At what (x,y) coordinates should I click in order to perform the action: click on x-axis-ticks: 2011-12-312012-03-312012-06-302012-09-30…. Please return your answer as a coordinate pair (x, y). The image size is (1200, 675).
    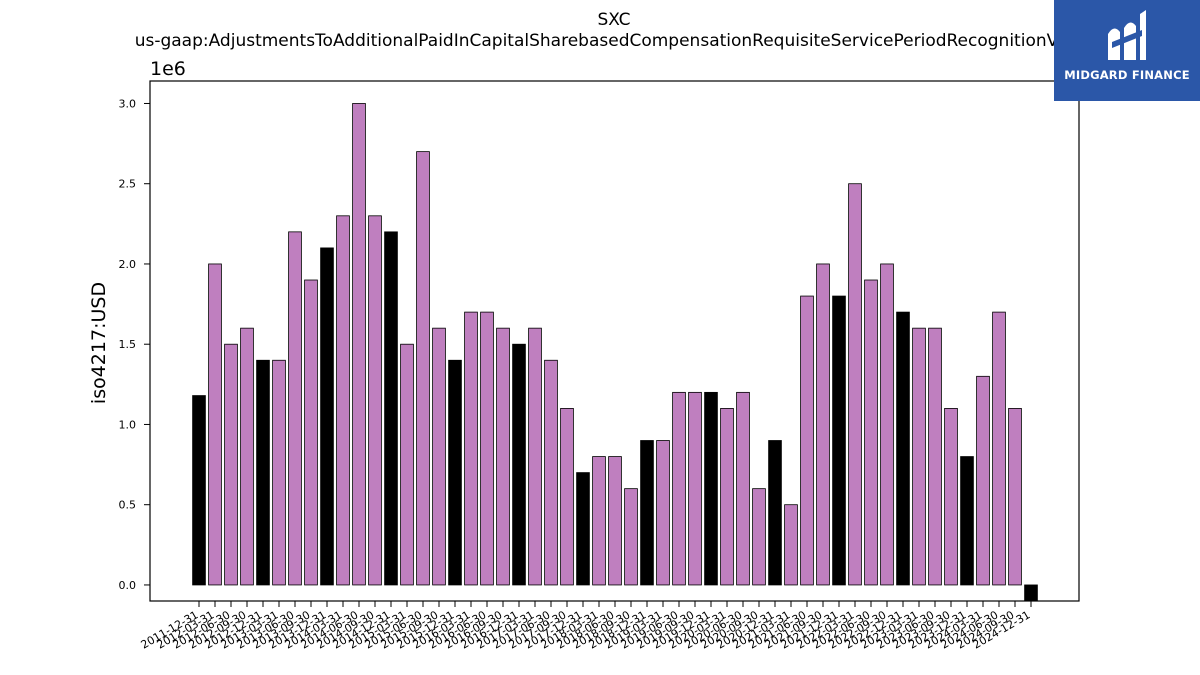
    Looking at the image, I should click on (586, 626).